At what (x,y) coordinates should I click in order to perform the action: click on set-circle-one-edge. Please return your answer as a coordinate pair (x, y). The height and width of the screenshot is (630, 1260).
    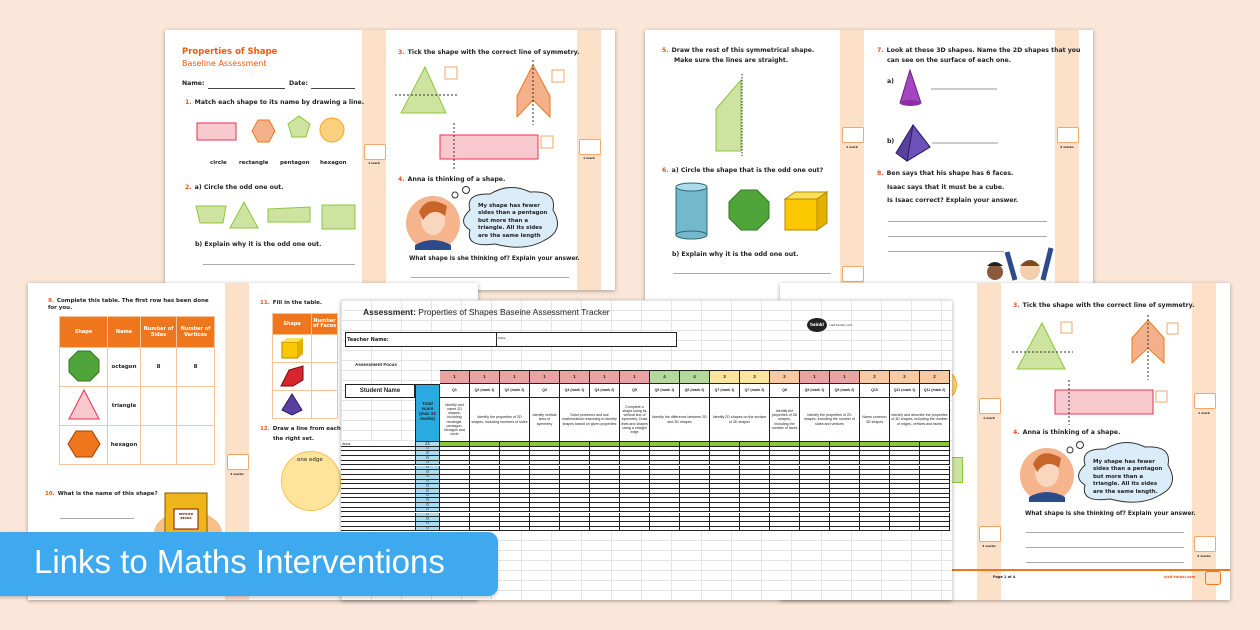
    Looking at the image, I should click on (311, 481).